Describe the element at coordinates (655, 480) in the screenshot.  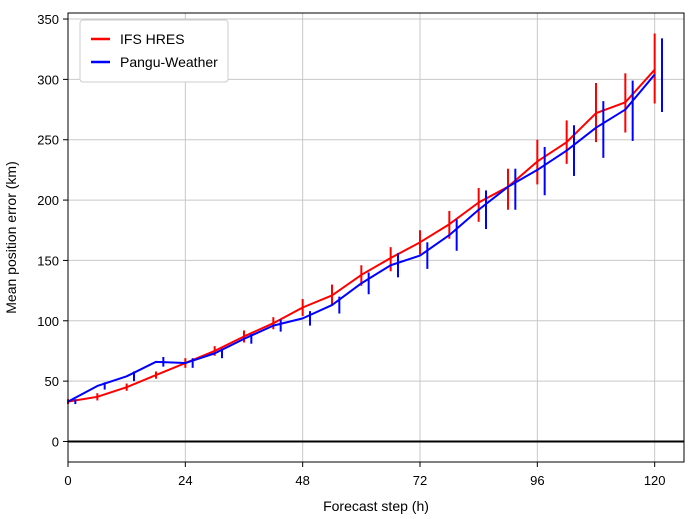
I see `x-tick-label: 120` at that location.